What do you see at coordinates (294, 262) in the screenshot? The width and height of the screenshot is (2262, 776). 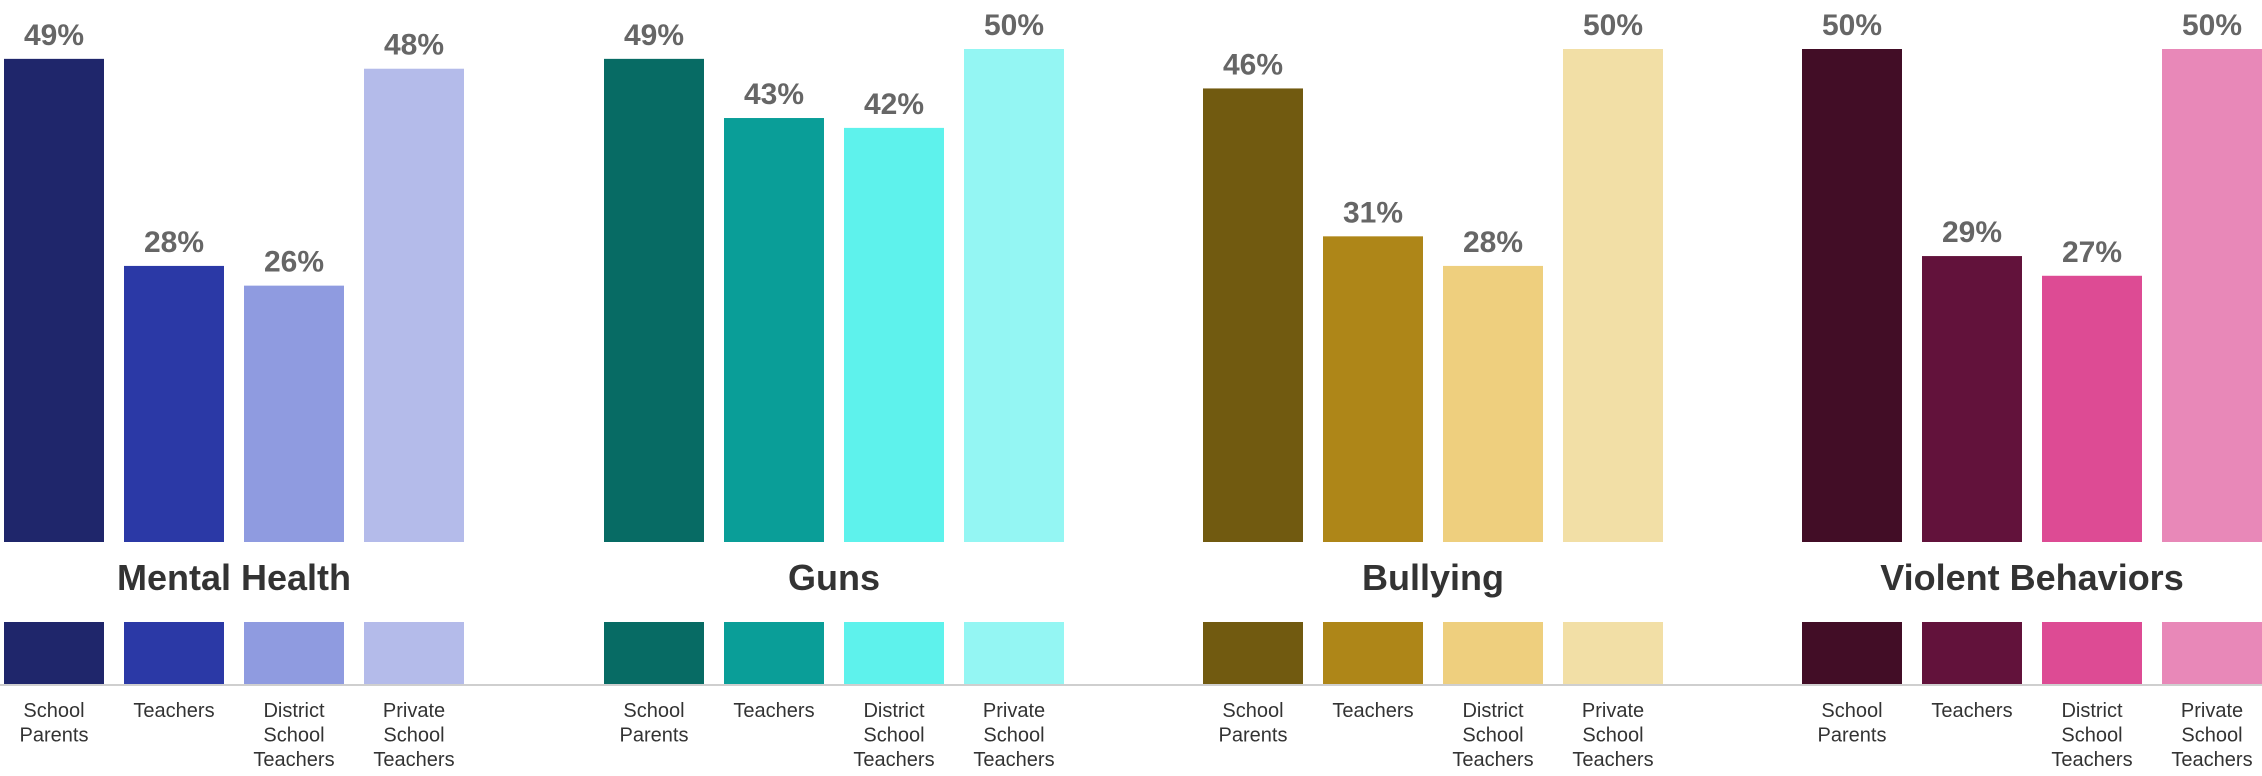 I see `data-label: 26%` at bounding box center [294, 262].